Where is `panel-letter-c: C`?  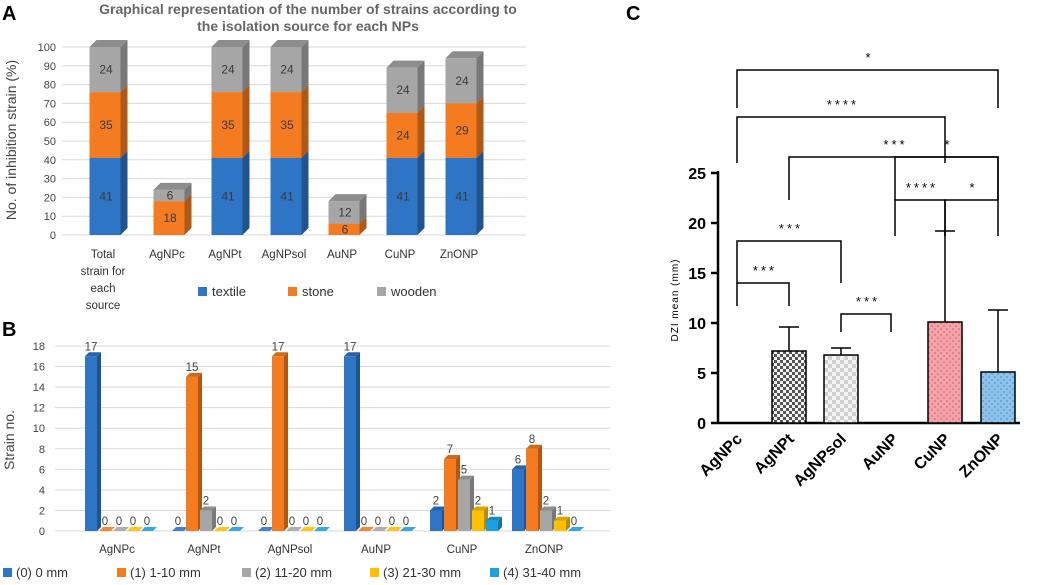
panel-letter-c: C is located at coordinates (633, 14).